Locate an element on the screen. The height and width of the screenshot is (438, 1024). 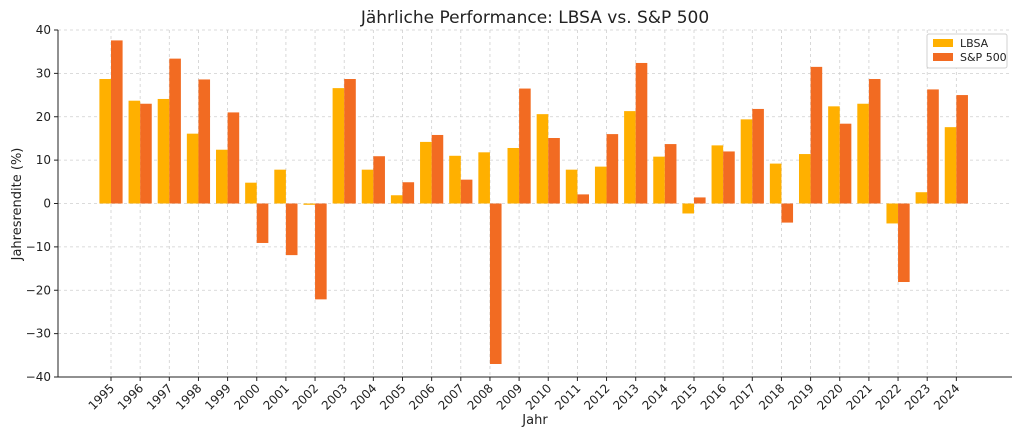
y-axis-label: Jahresrendite (%) is located at coordinates (17, 205).